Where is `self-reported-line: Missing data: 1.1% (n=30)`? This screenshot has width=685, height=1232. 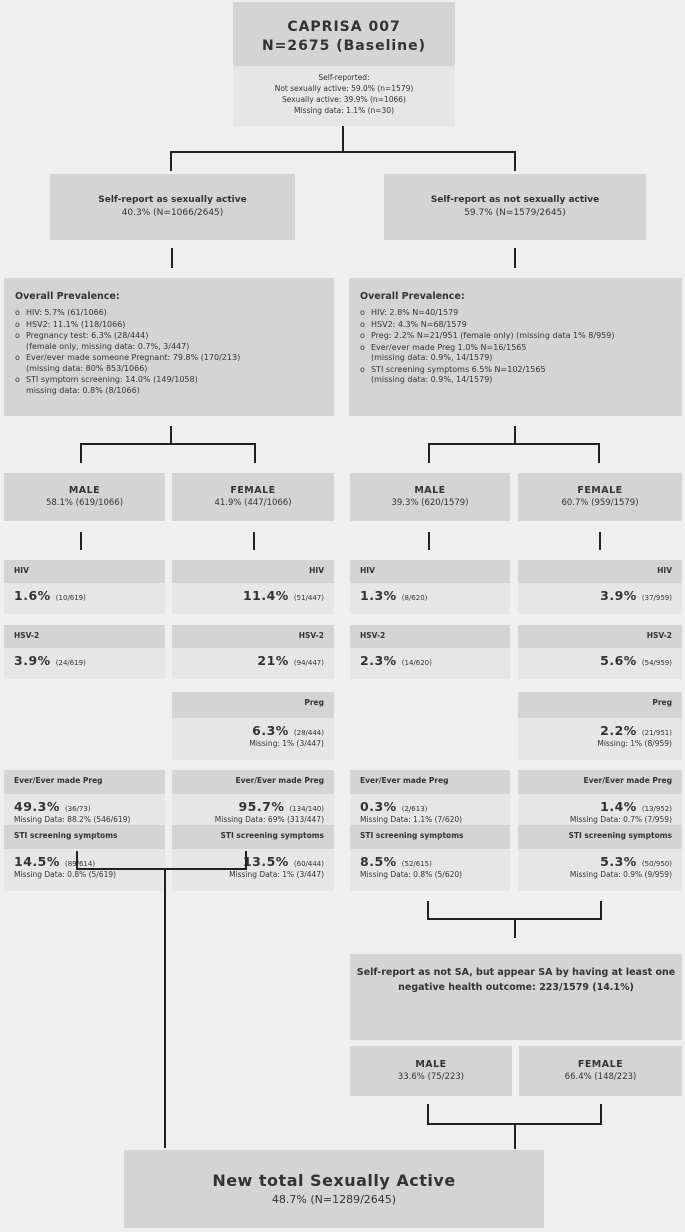
self-reported-line: Missing data: 1.1% (n=30) is located at coordinates (344, 110).